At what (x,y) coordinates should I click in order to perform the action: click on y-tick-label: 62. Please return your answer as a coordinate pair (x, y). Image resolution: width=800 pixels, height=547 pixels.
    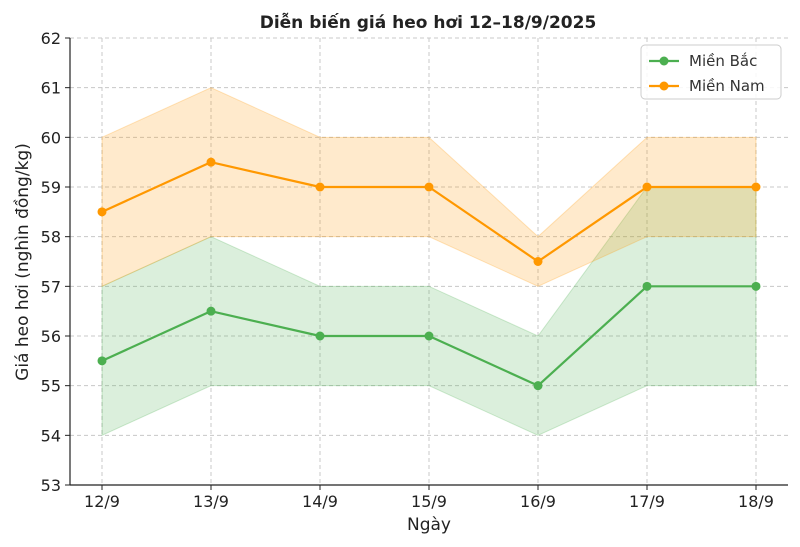
    Looking at the image, I should click on (51, 38).